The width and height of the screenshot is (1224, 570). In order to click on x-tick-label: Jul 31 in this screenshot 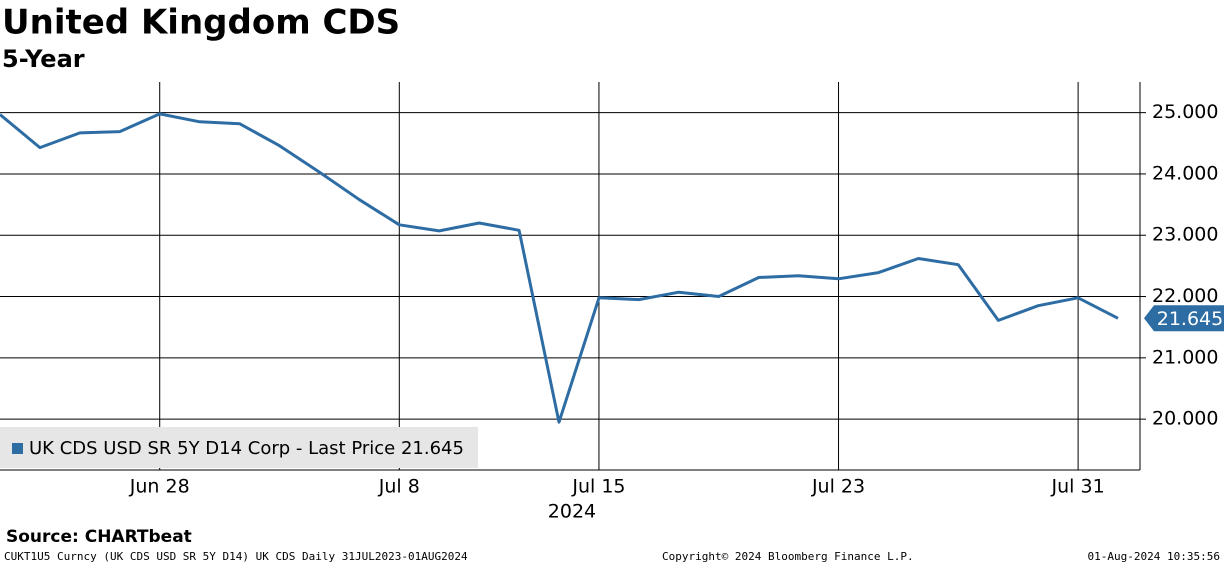, I will do `click(1078, 487)`.